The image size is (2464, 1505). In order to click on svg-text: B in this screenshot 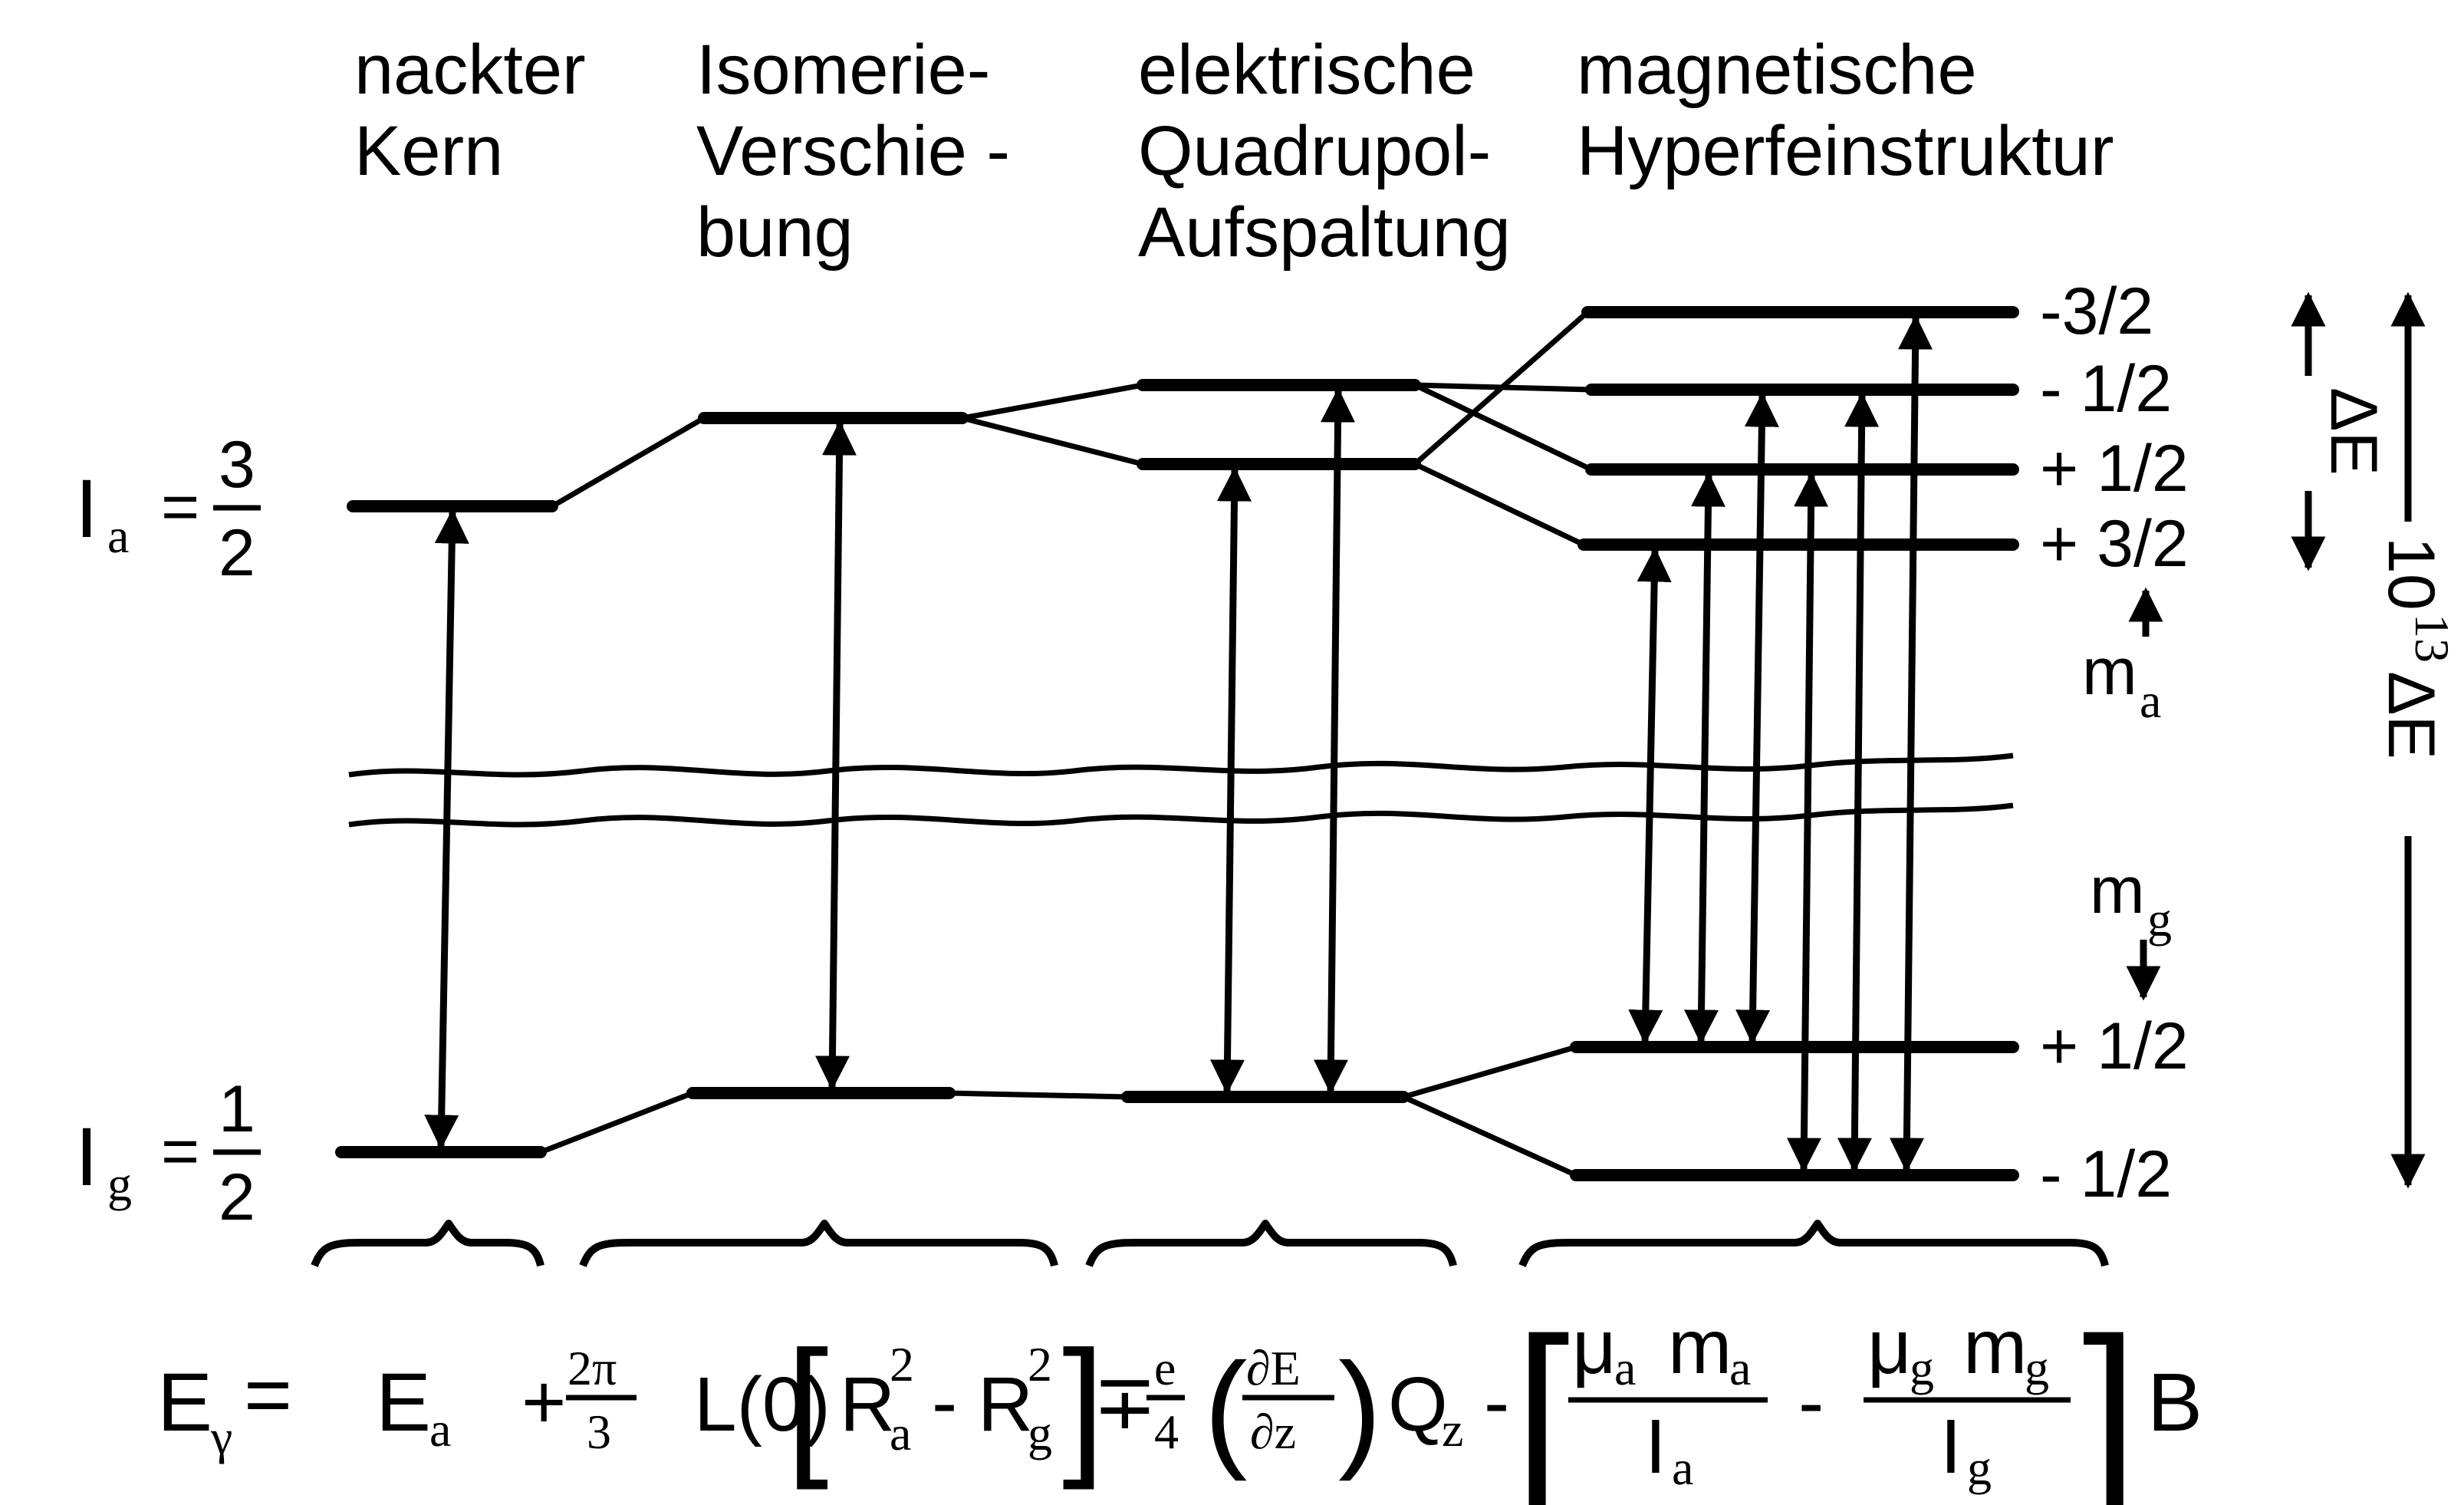, I will do `click(2174, 1401)`.